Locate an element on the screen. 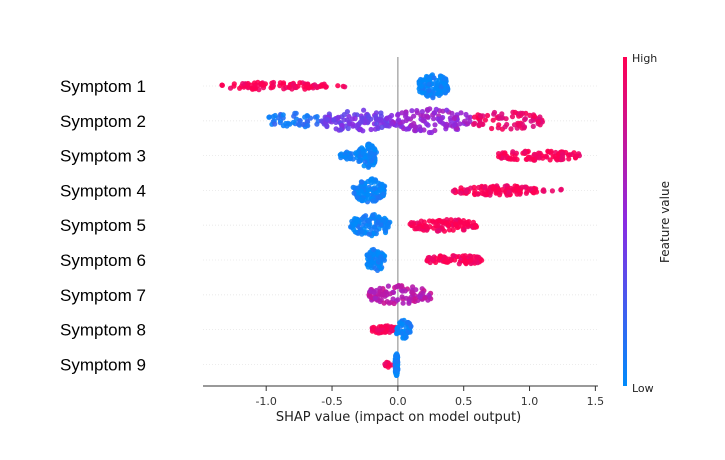  x-axis: -1.0 -0.5 0.0 0.5 1.0 1.5 is located at coordinates (403, 396).